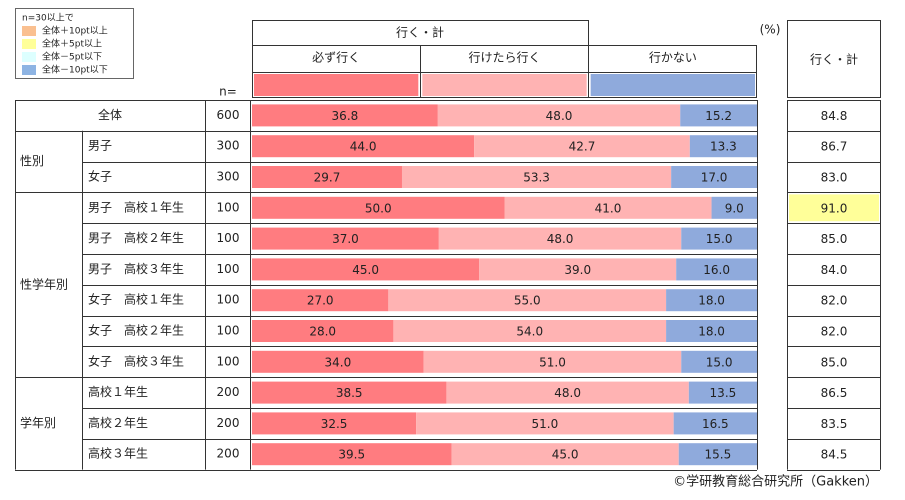 The image size is (905, 500). What do you see at coordinates (711, 301) in the screenshot?
I see `value-label: 18.0` at bounding box center [711, 301].